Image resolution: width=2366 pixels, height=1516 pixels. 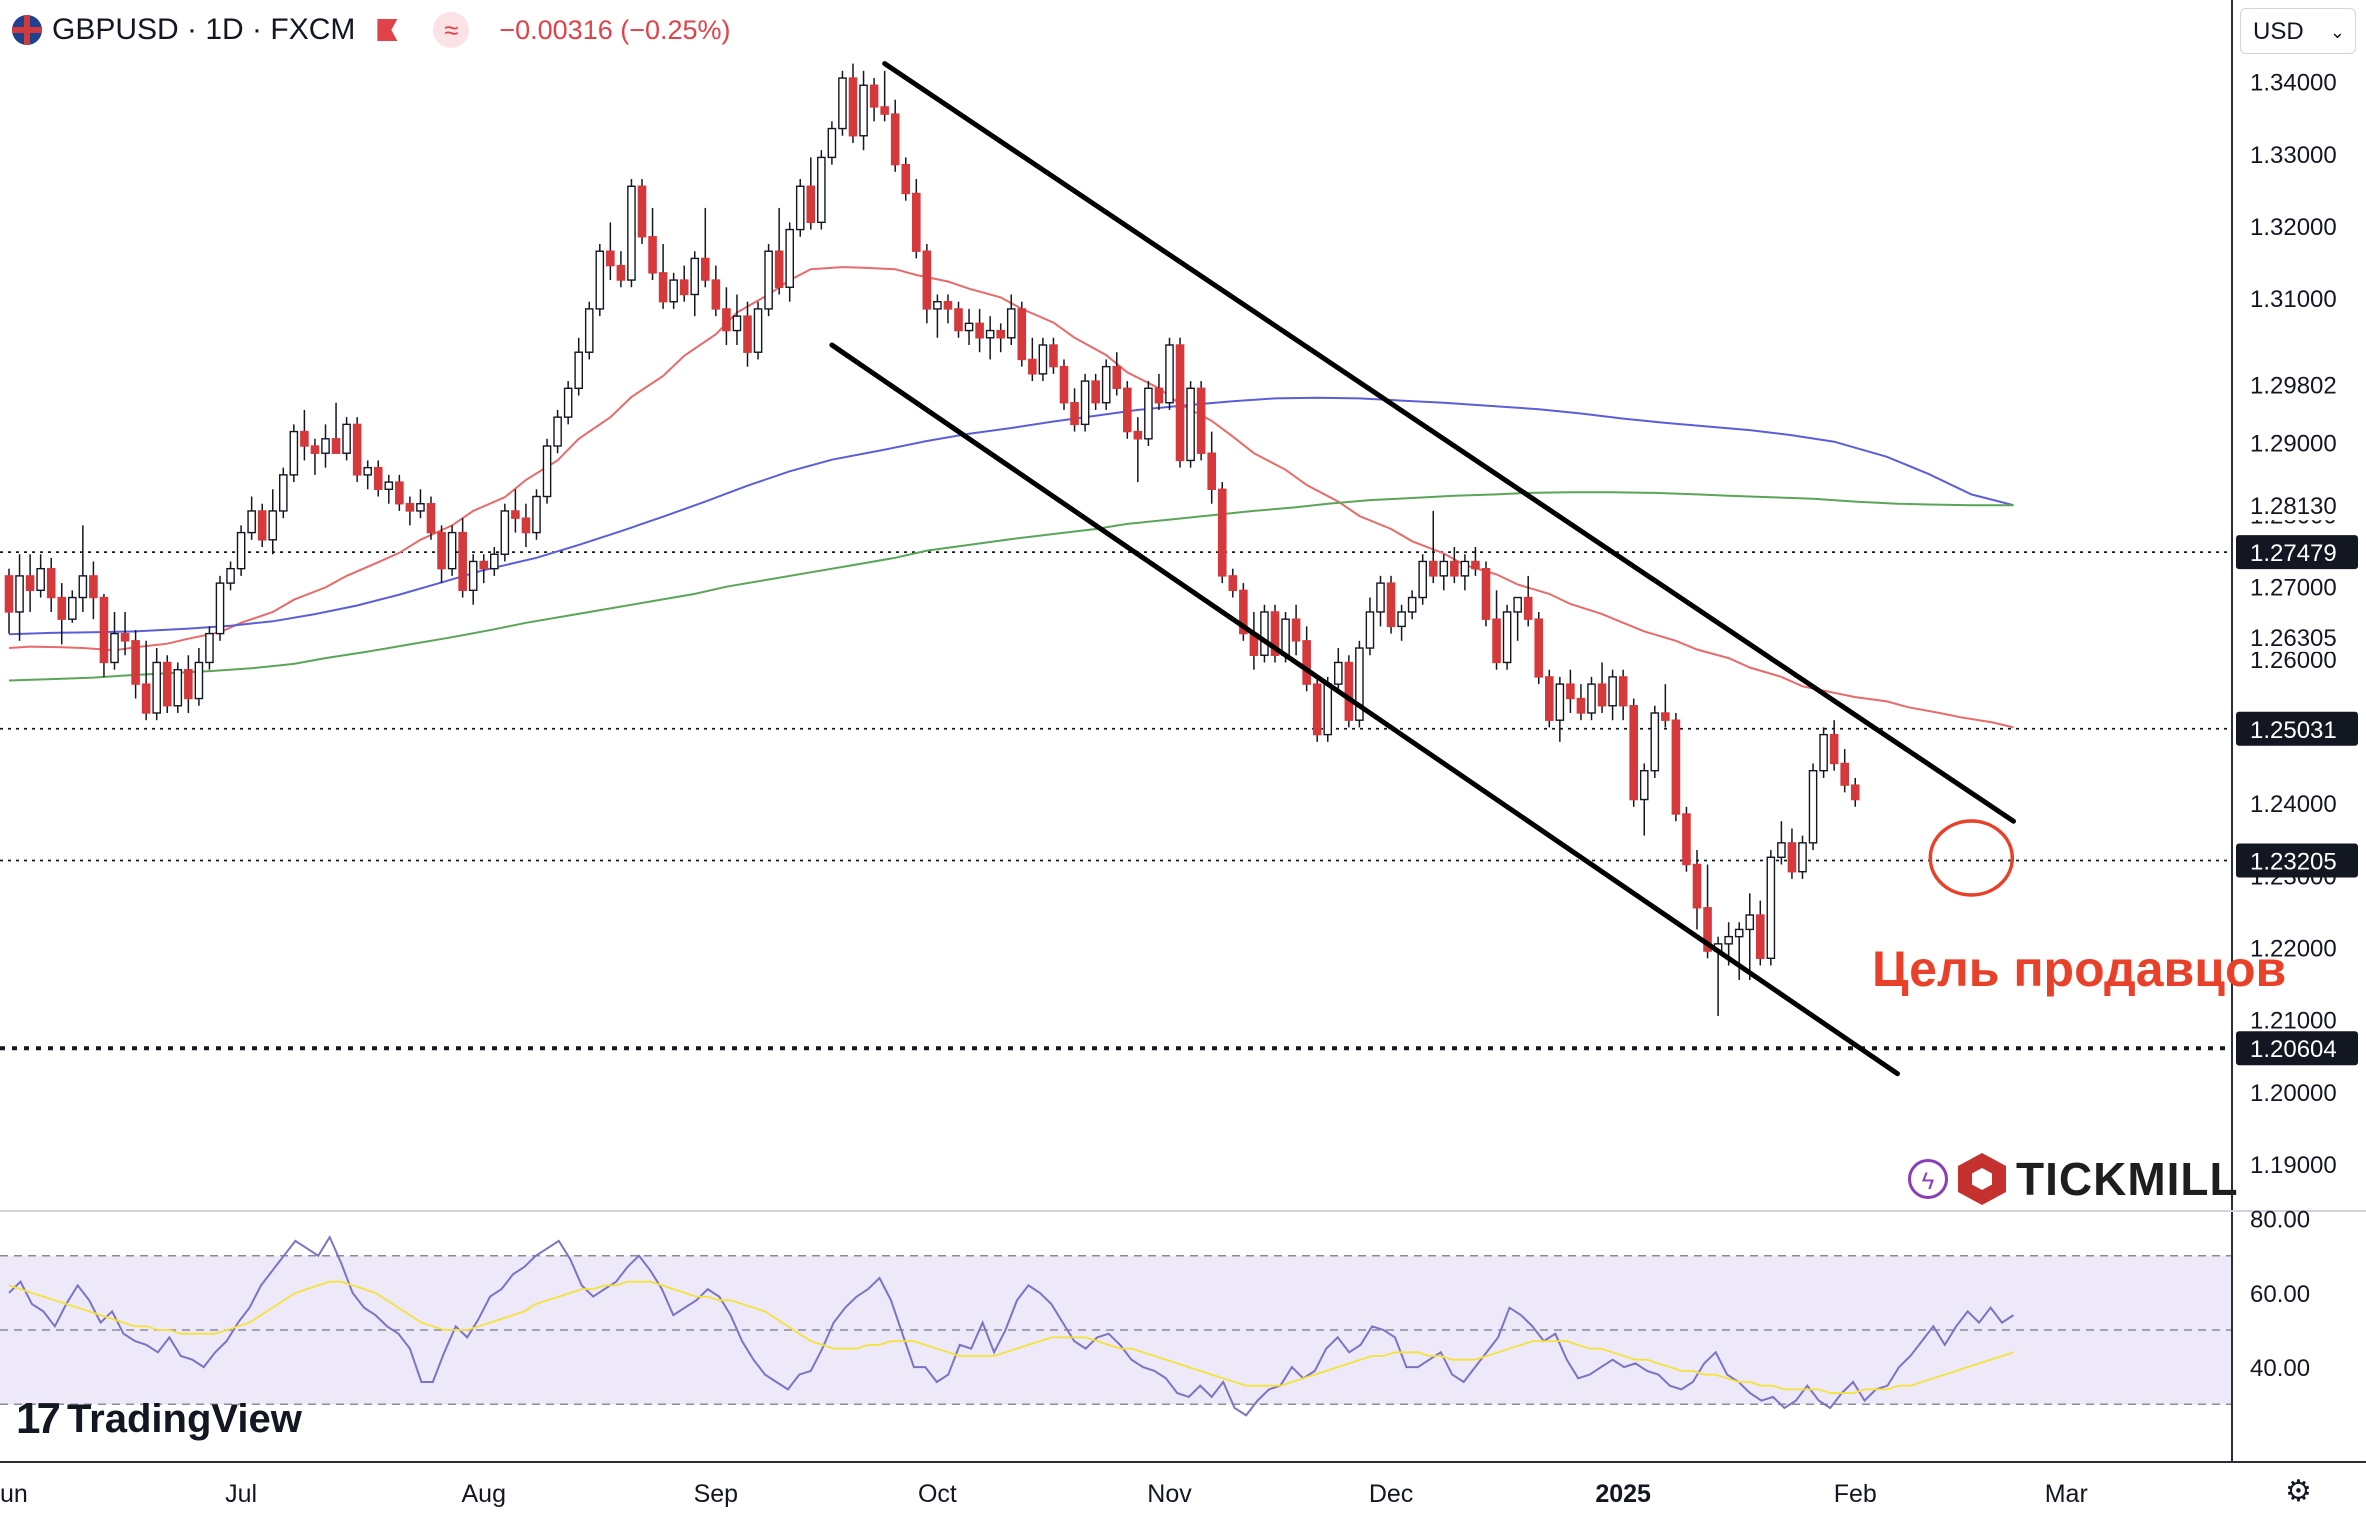 What do you see at coordinates (2293, 386) in the screenshot?
I see `price-label-text: 1.29802` at bounding box center [2293, 386].